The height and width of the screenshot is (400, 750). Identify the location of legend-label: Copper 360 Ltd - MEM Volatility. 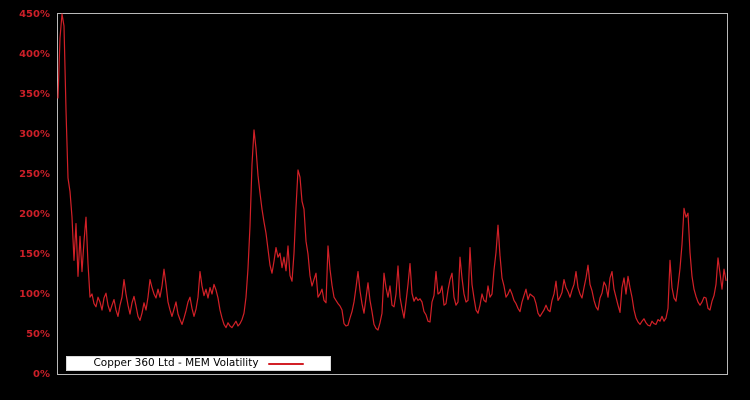
(176, 363).